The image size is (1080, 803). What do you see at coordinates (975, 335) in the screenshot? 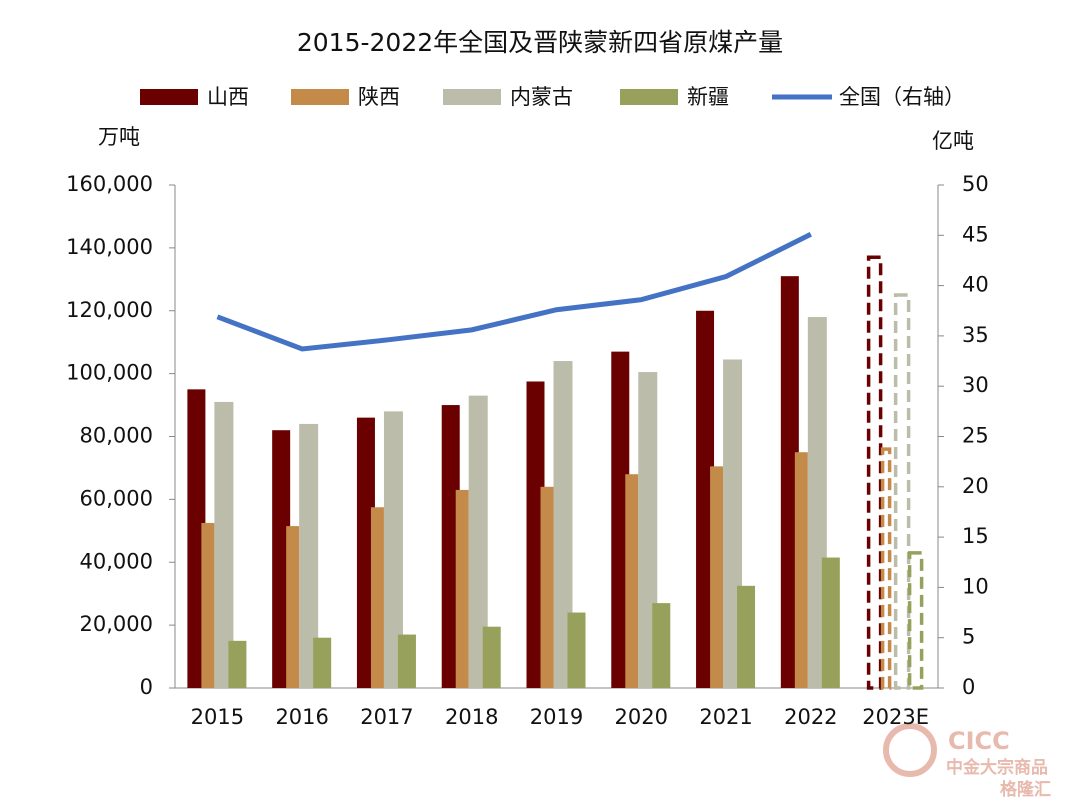
I see `y2-tick-label: 35` at bounding box center [975, 335].